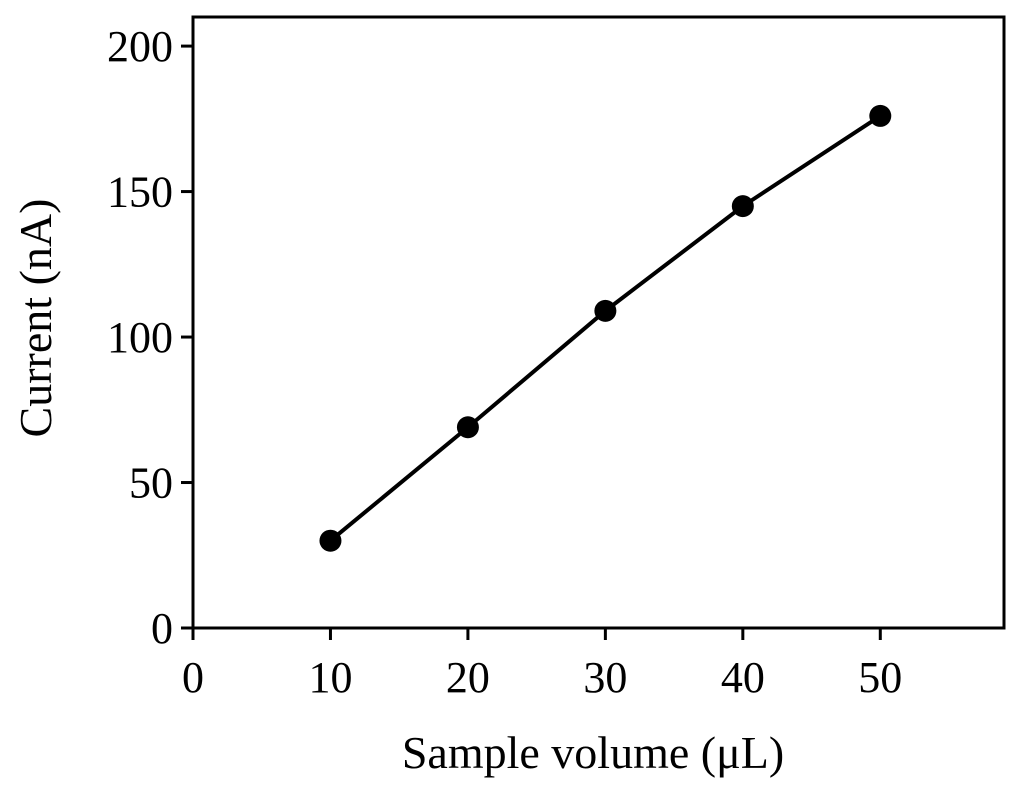  Describe the element at coordinates (35, 318) in the screenshot. I see `y-axis-title: Current (nA)` at that location.